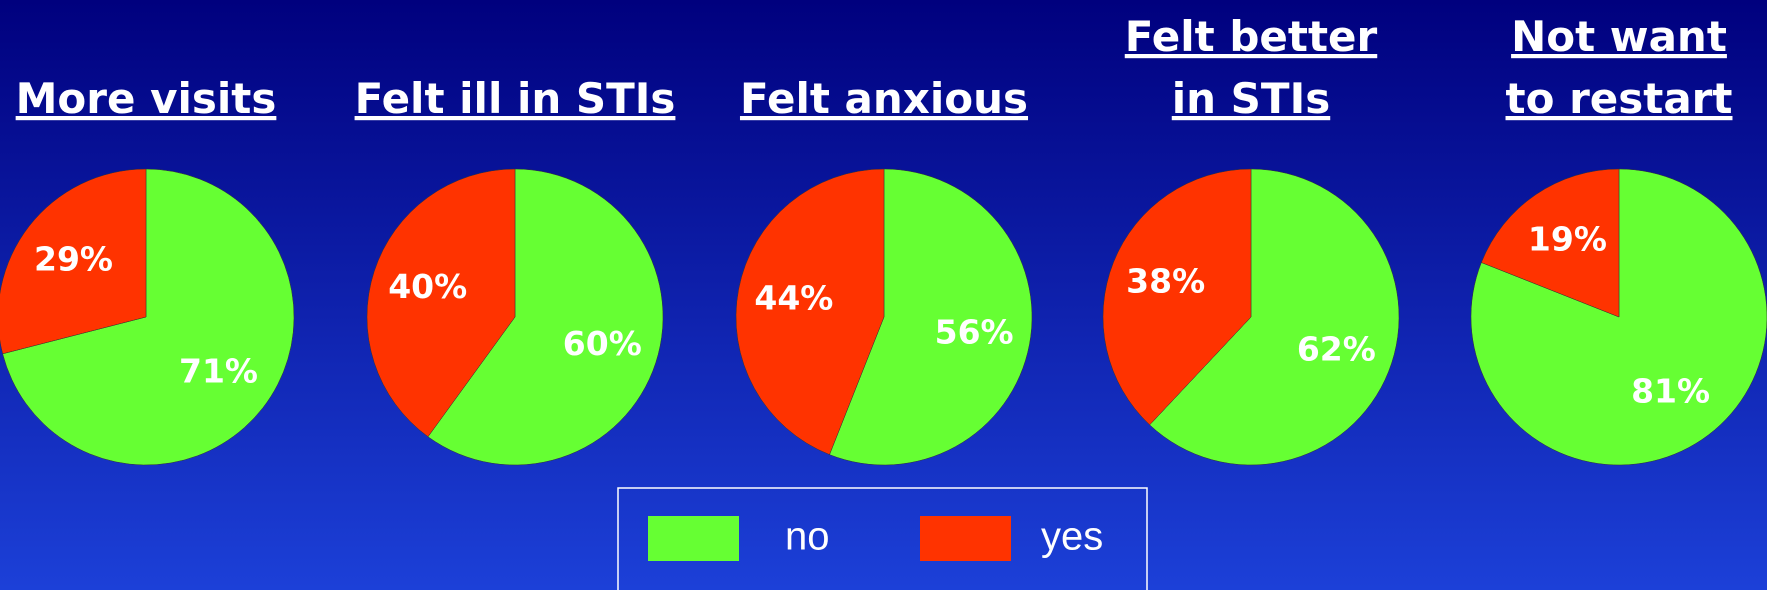 This screenshot has width=1767, height=590. What do you see at coordinates (1619, 36) in the screenshot?
I see `pie-title: Not want` at bounding box center [1619, 36].